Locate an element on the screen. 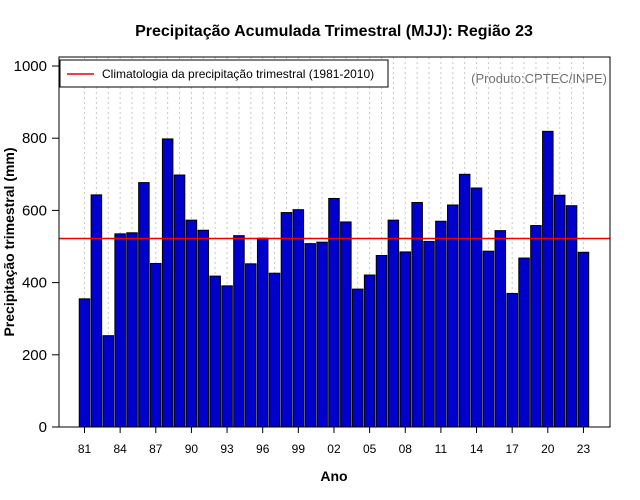  bar-2003 is located at coordinates (346, 324).